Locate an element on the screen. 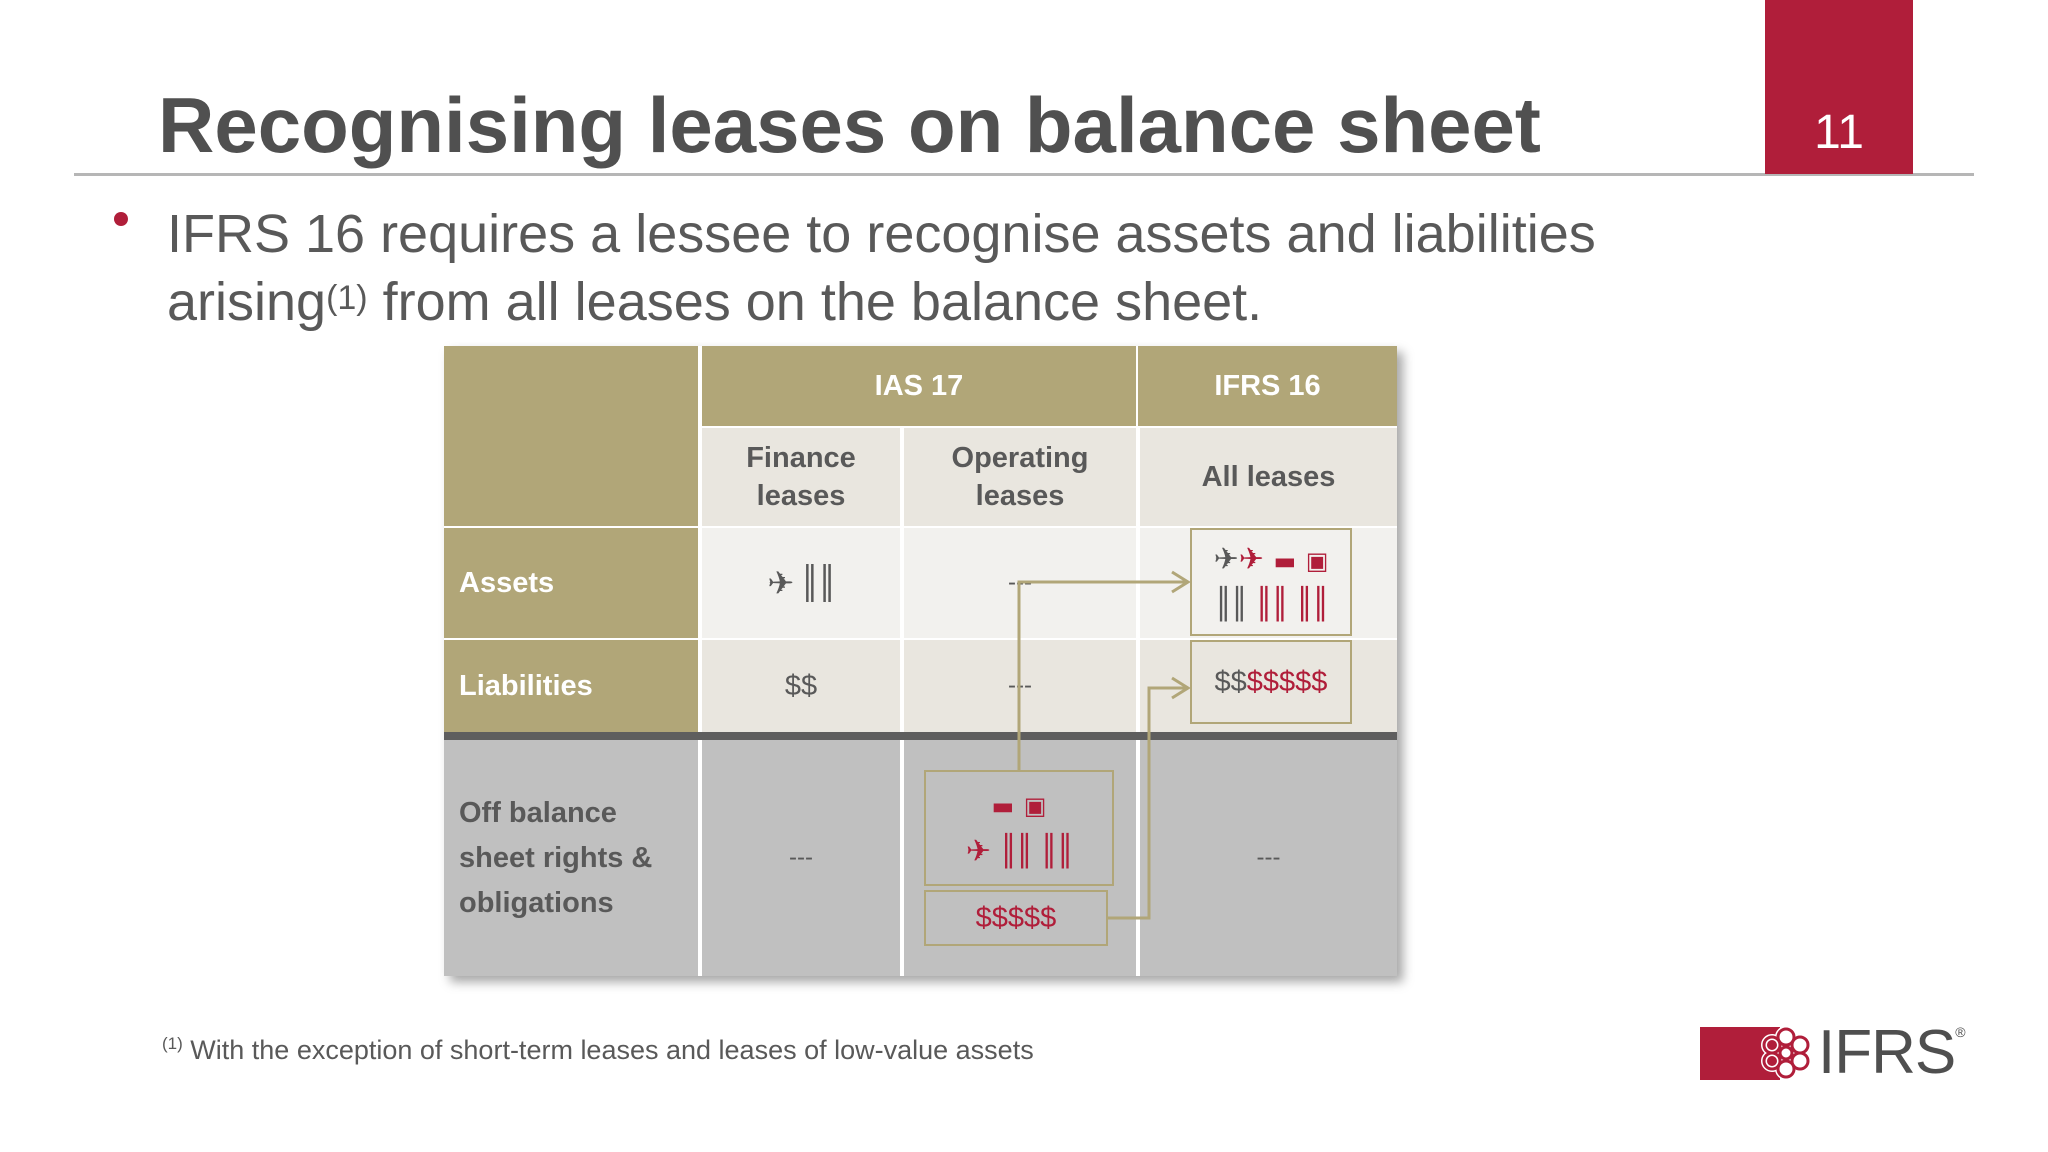  transfer-arrows is located at coordinates (1104, 745).